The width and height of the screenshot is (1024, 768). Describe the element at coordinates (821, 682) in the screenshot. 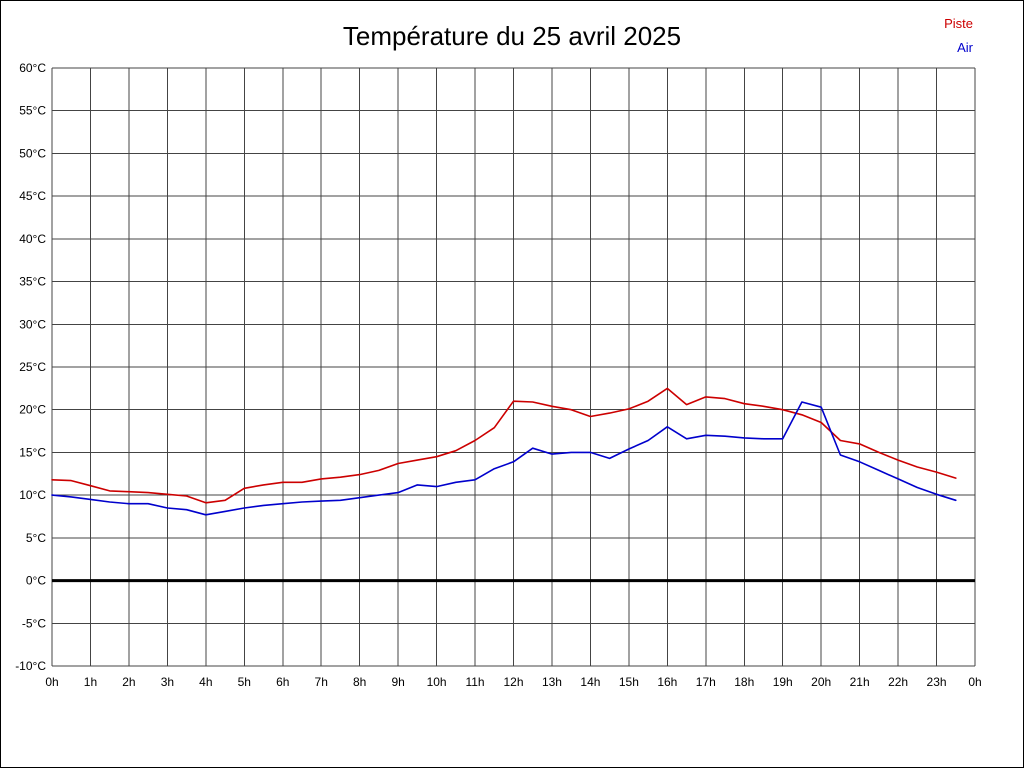

I see `x-axis-tick-label: 20h` at that location.